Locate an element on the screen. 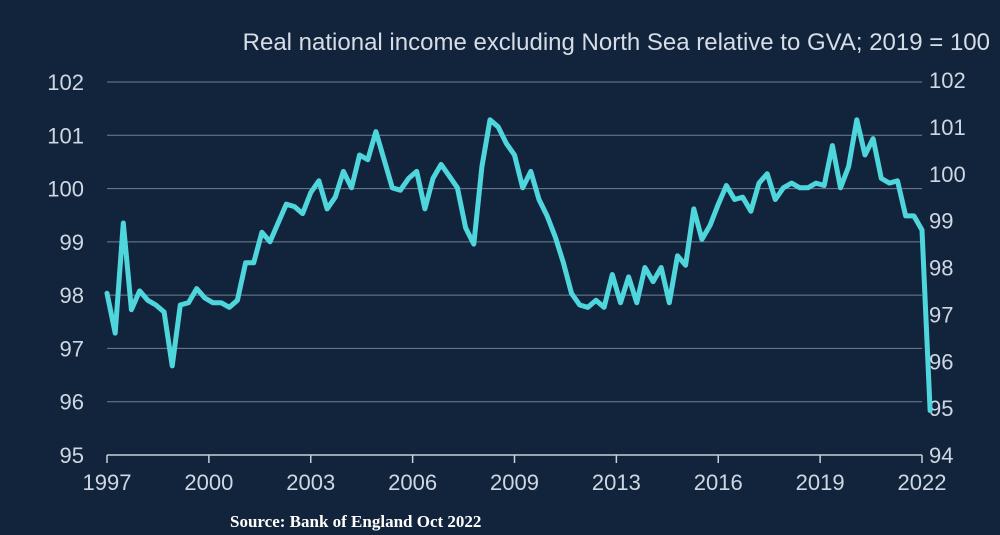  x-tick-label: 2022 is located at coordinates (922, 482).